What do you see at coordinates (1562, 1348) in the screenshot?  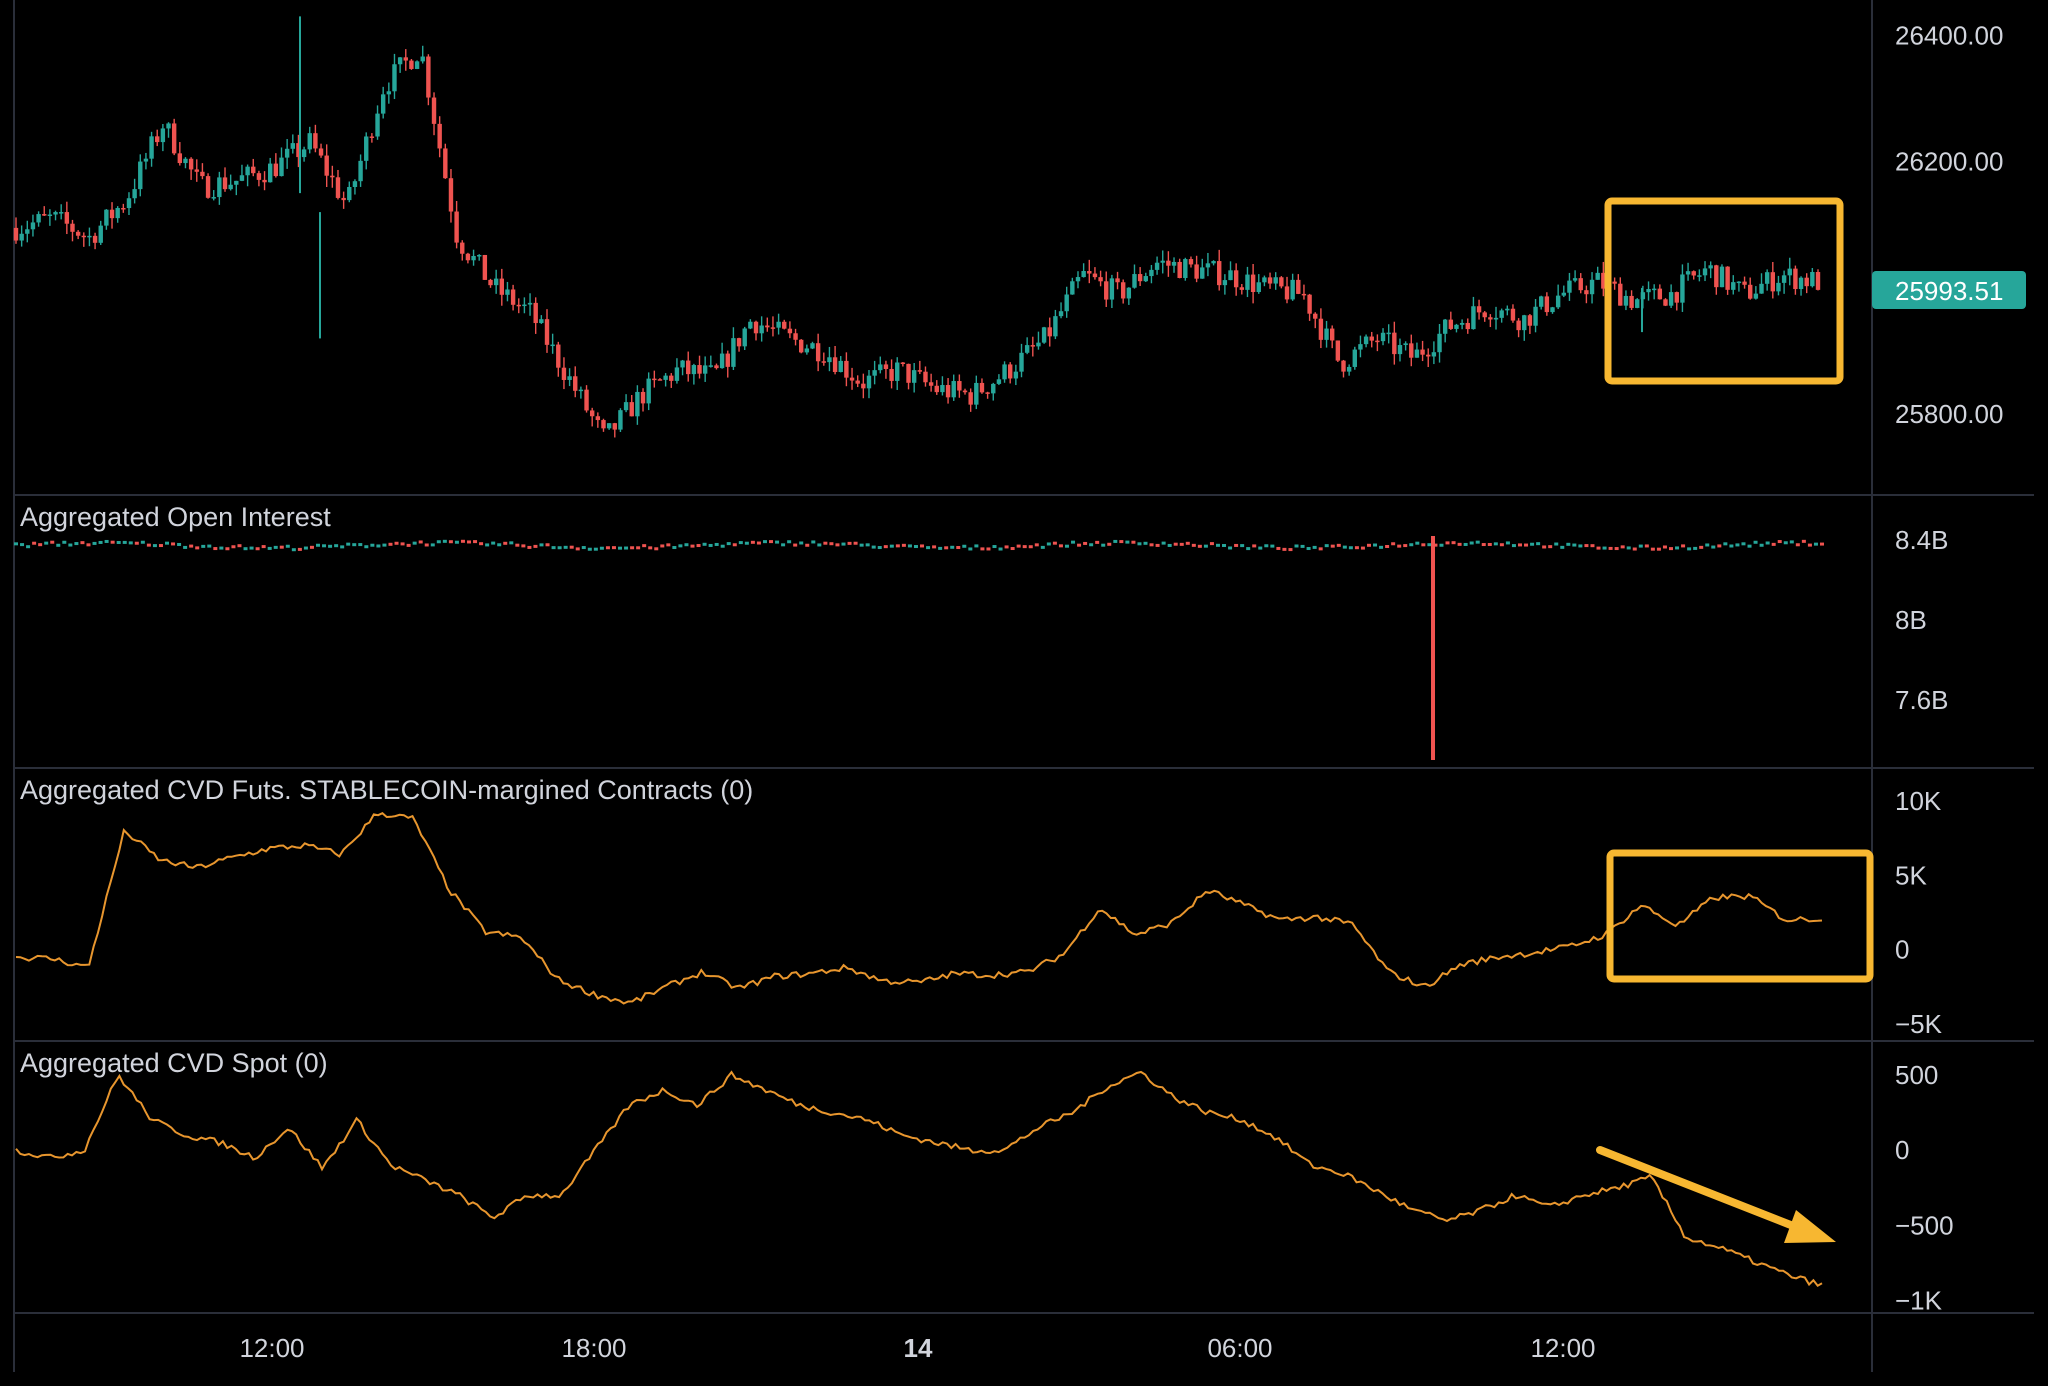 I see `time-label: 12:00` at bounding box center [1562, 1348].